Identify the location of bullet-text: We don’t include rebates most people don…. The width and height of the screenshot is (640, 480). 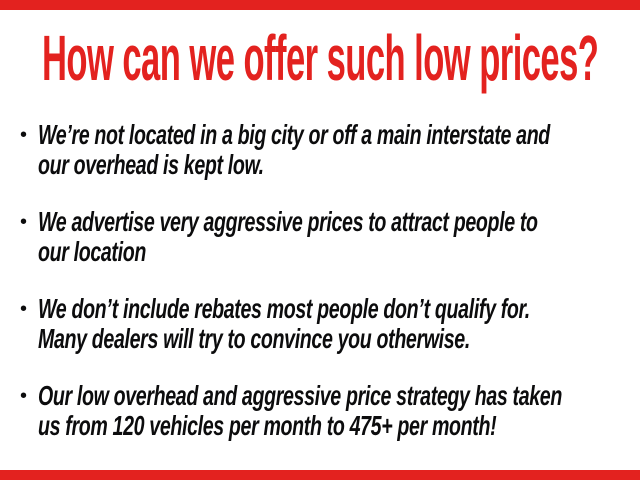
(339, 324).